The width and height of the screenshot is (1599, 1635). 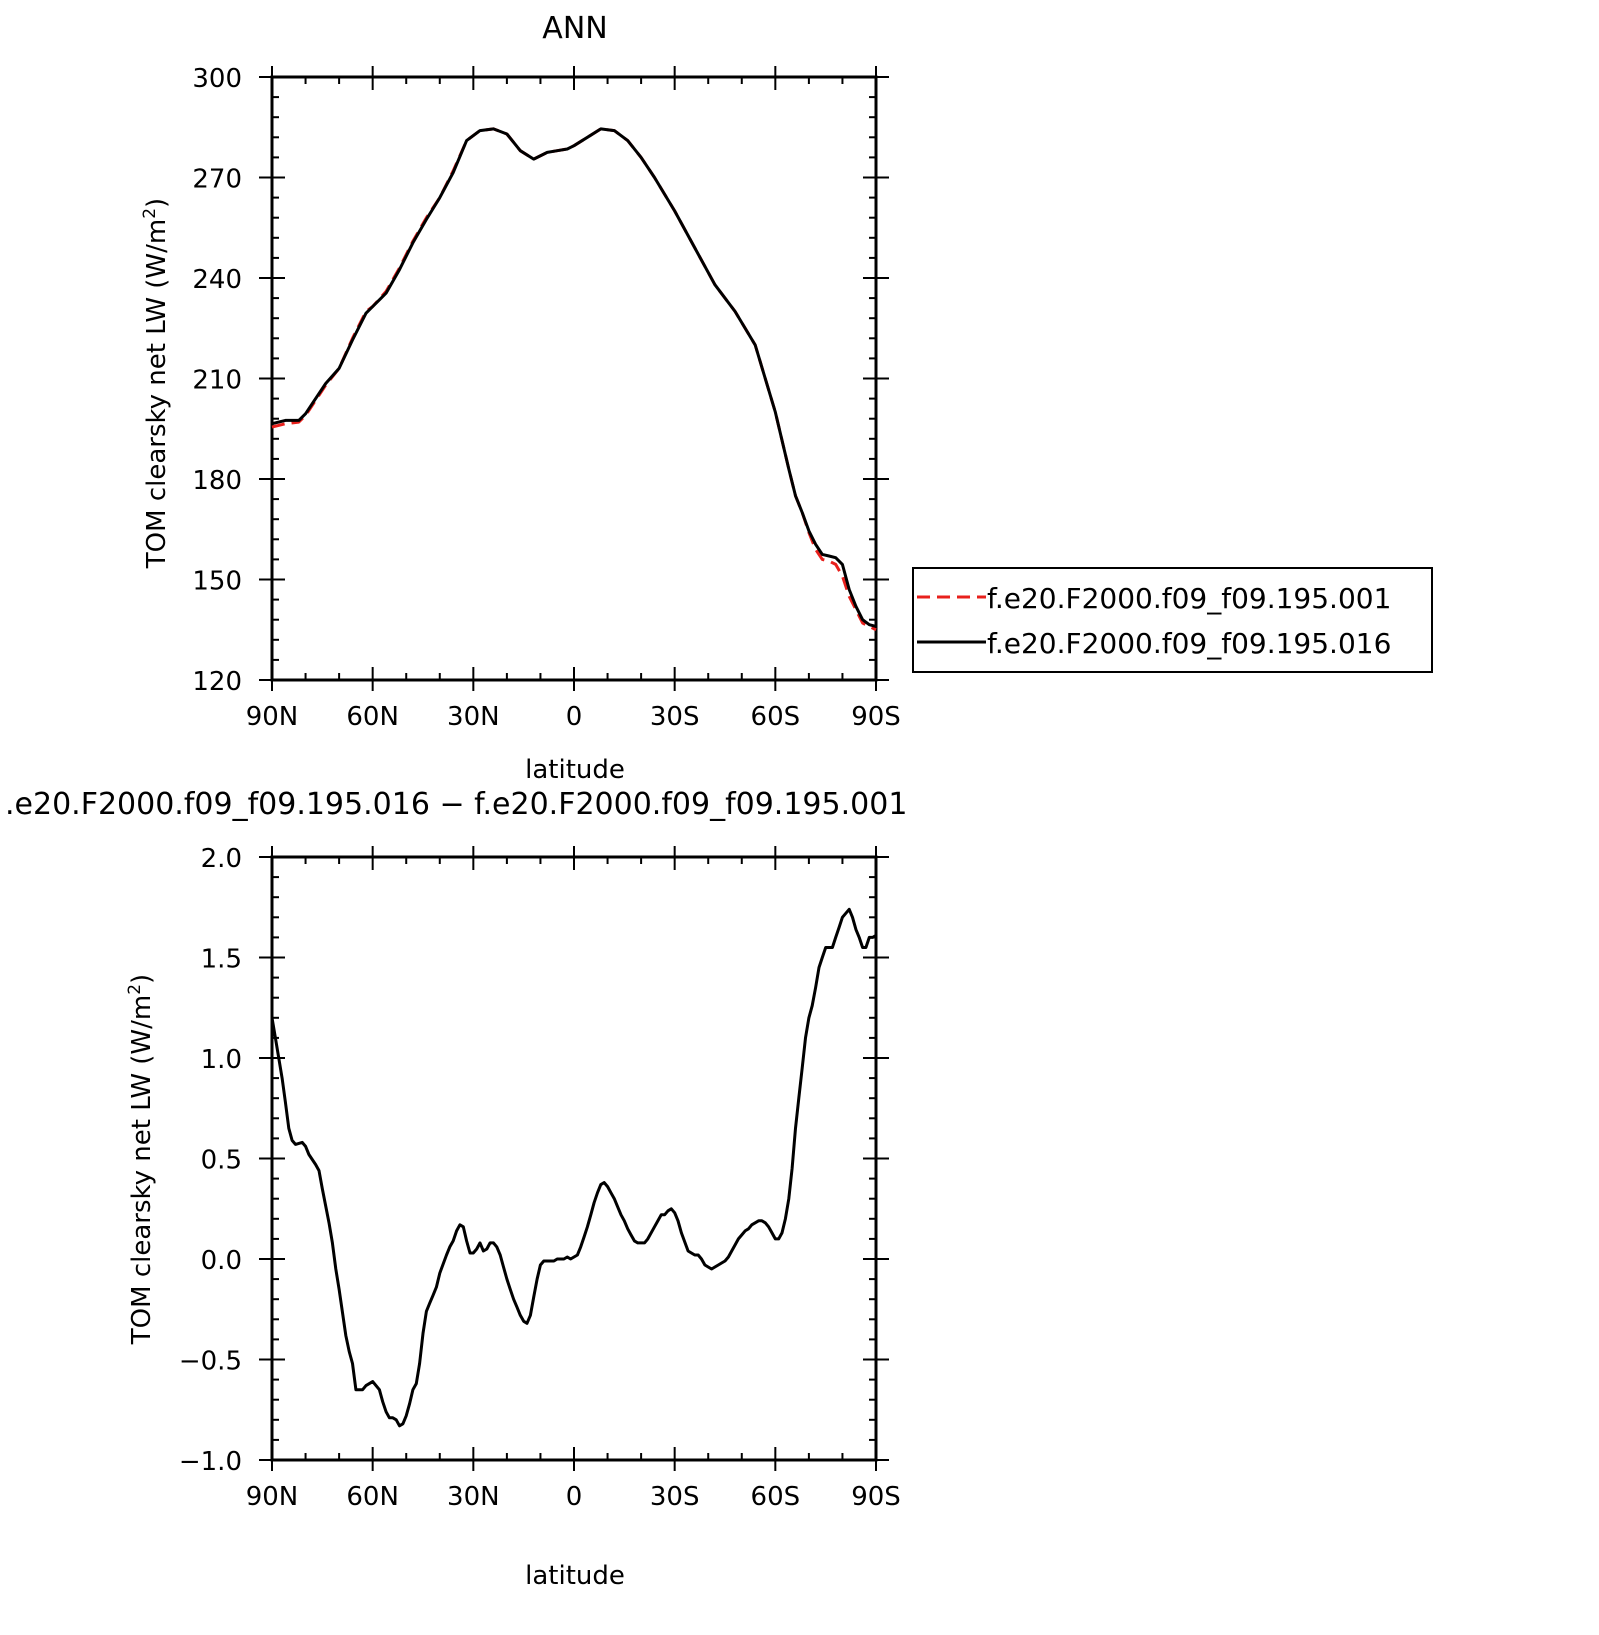 I want to click on top-x-tick-label: 60N, so click(x=372, y=717).